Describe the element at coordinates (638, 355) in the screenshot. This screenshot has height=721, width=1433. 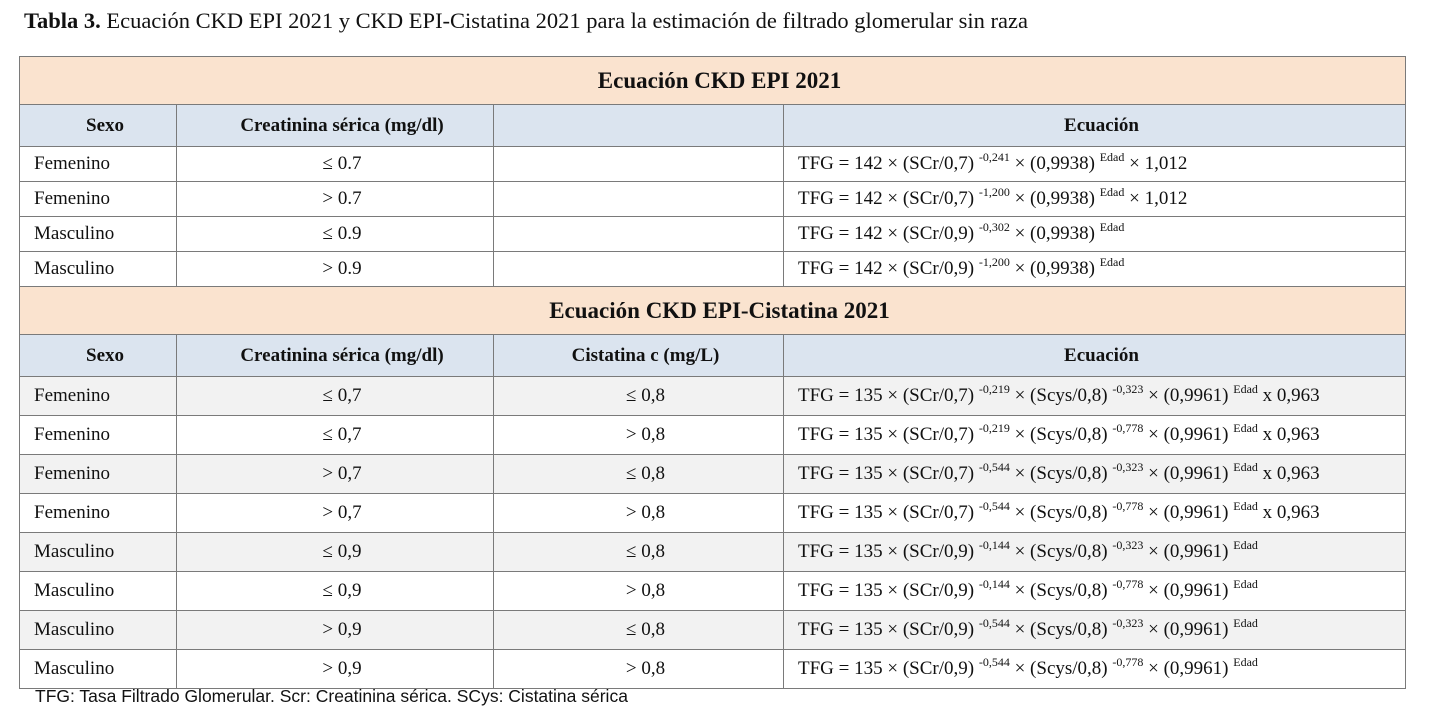
I see `header-cistatina: Cistatina c (mg/L)` at that location.